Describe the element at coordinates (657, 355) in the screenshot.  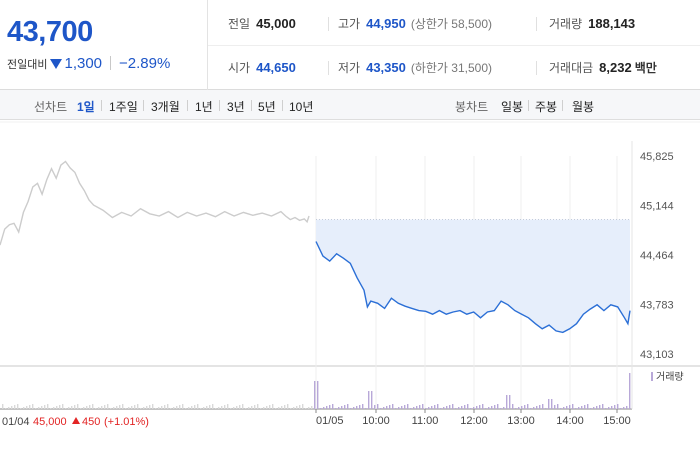
I see `y-tick-label: 43,103` at that location.